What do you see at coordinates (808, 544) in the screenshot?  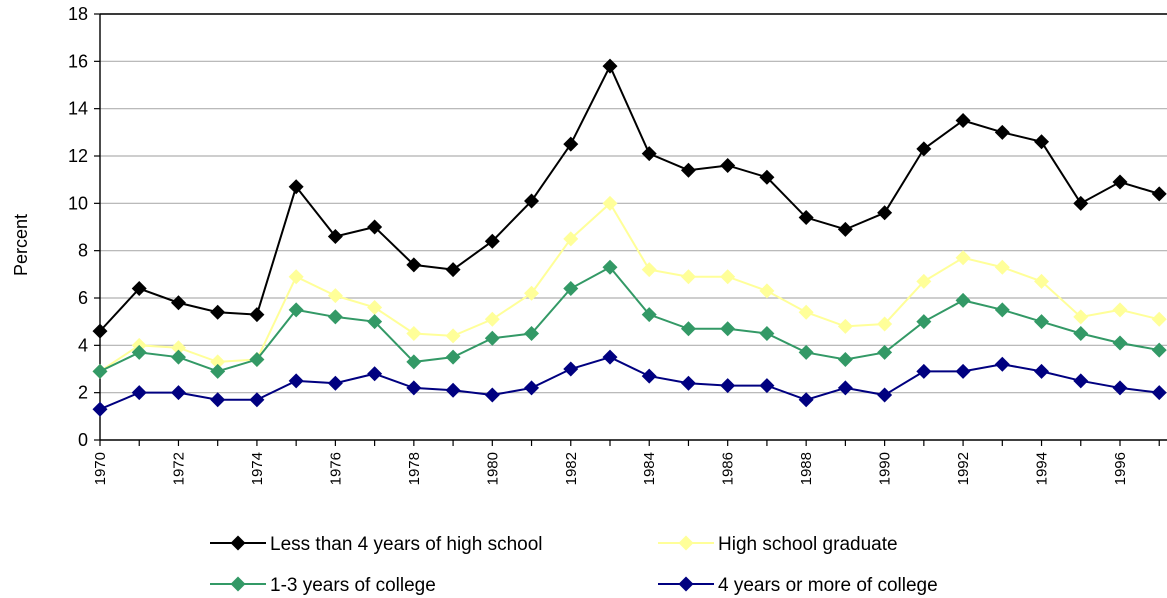 I see `legend-label: High school graduate` at bounding box center [808, 544].